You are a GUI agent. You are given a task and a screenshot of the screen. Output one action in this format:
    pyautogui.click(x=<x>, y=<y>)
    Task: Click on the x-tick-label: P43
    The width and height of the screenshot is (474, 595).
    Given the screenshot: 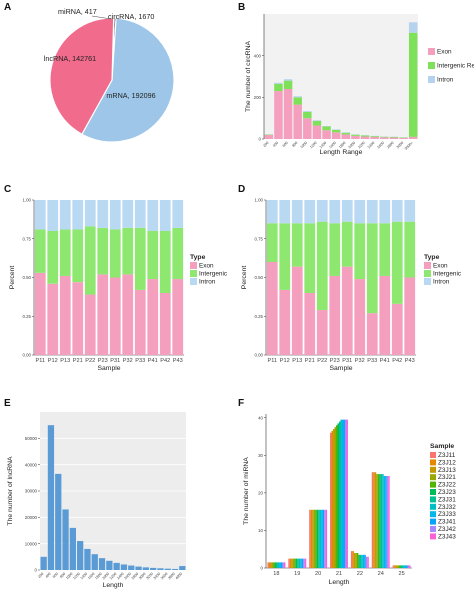 What is the action you would take?
    pyautogui.click(x=410, y=361)
    